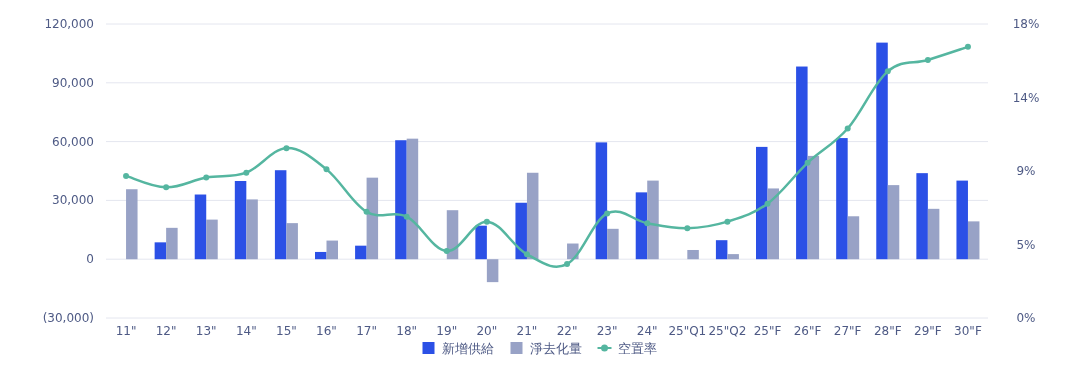 The height and width of the screenshot is (381, 1080). Describe the element at coordinates (968, 331) in the screenshot. I see `x-tick-label: 30"F` at that location.